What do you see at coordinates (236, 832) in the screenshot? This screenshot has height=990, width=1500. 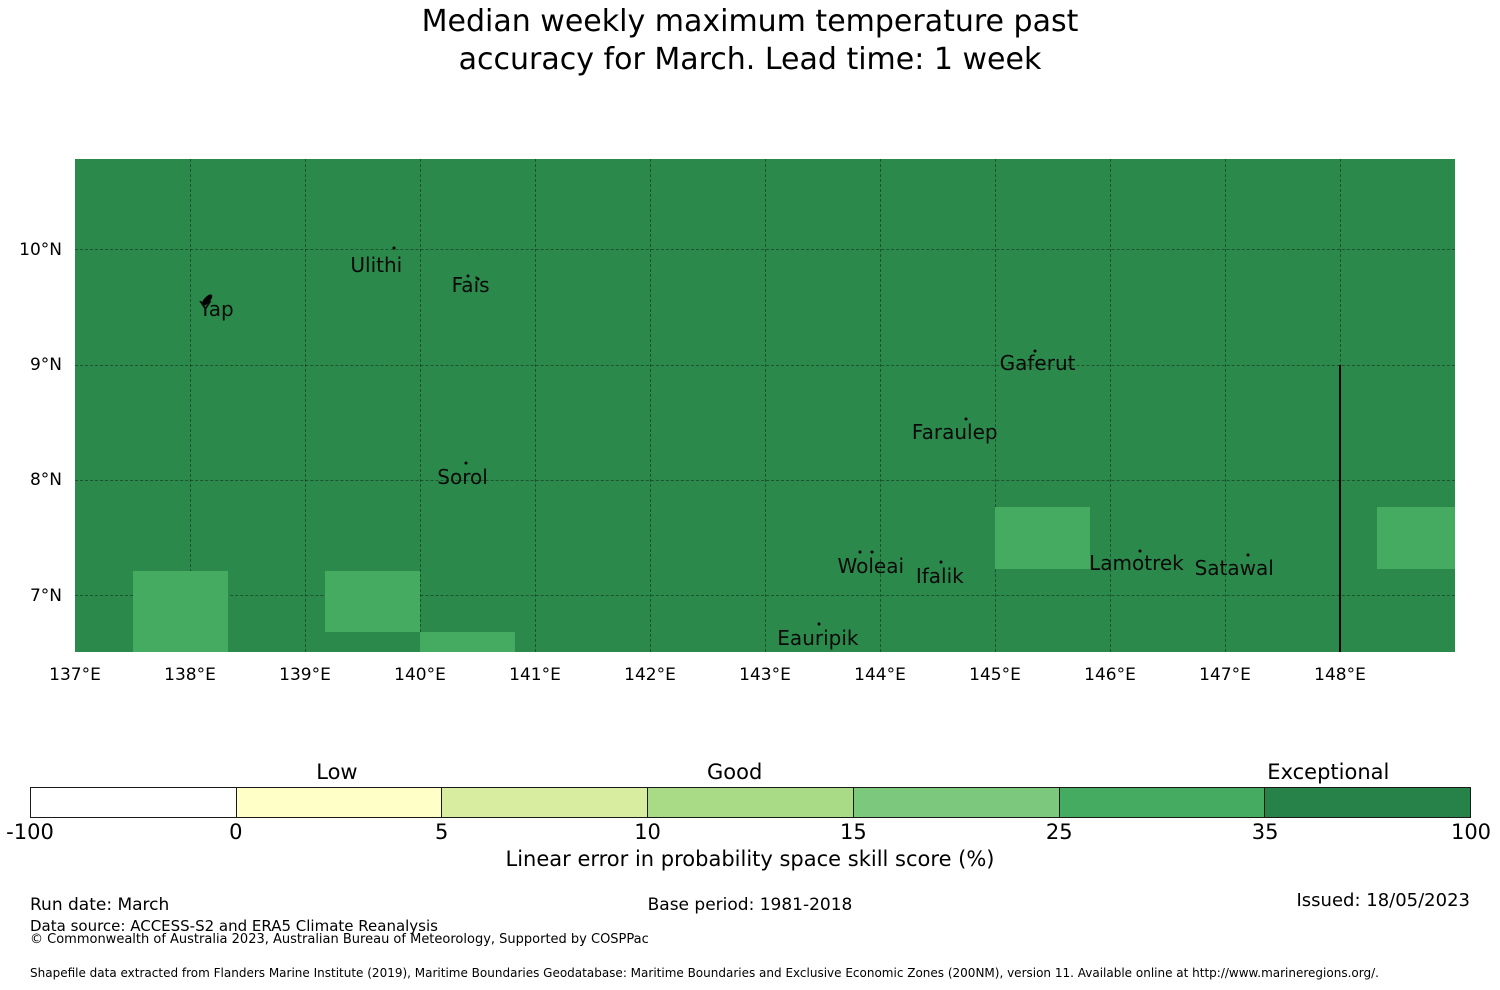 I see `colorbar-tick-label: 0` at bounding box center [236, 832].